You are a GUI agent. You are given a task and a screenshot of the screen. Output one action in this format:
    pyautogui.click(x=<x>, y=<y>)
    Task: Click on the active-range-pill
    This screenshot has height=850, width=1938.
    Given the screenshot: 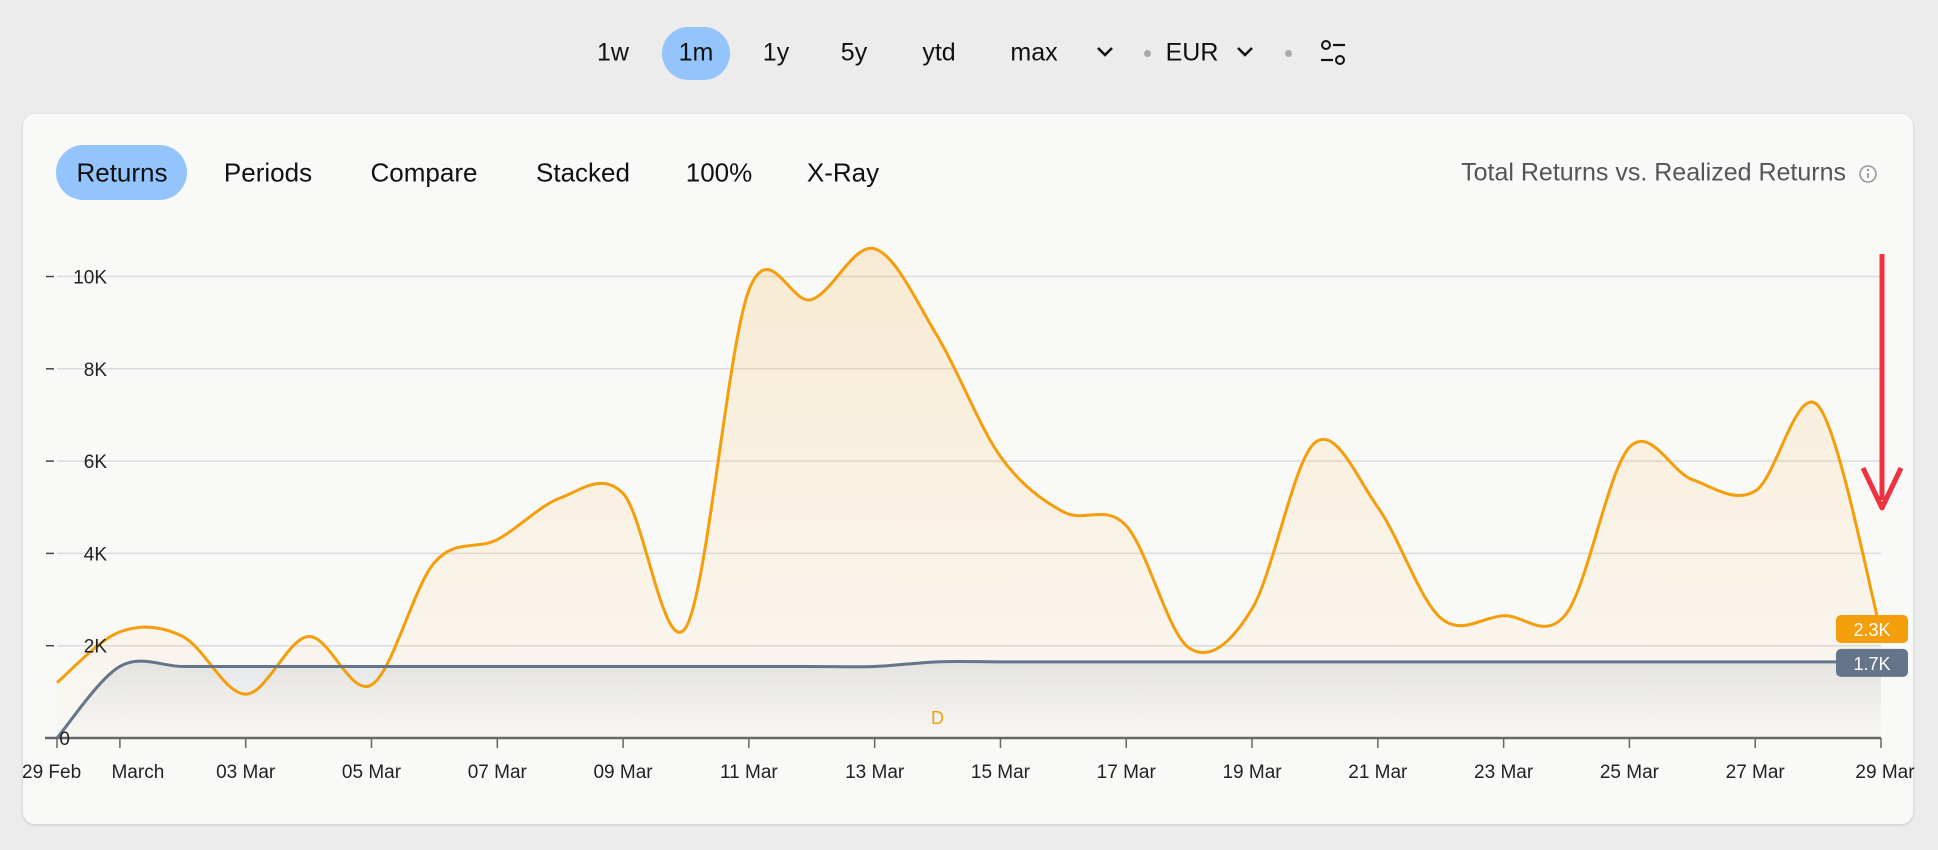 What is the action you would take?
    pyautogui.click(x=696, y=53)
    